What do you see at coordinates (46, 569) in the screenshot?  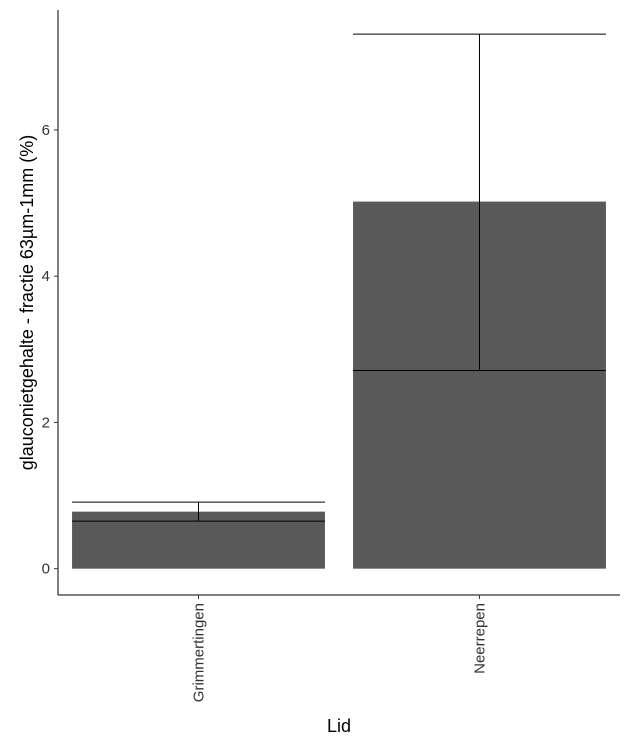 I see `y-tick-label: 0` at bounding box center [46, 569].